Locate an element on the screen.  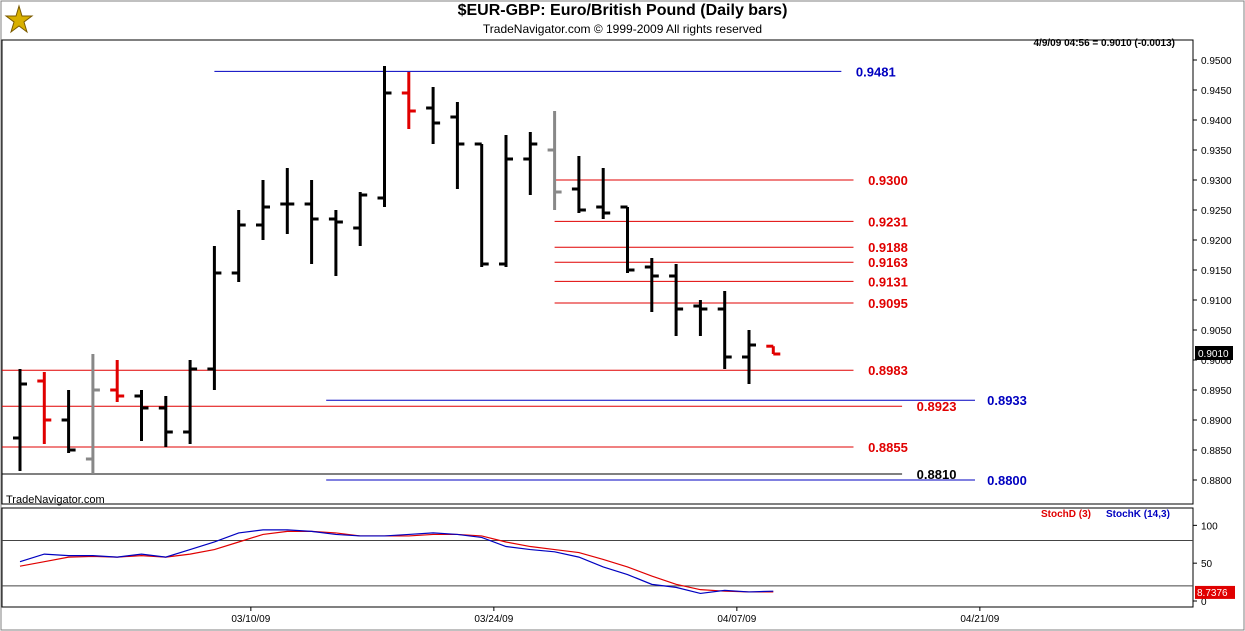
y-tick-label: 0.9100 is located at coordinates (1216, 301).